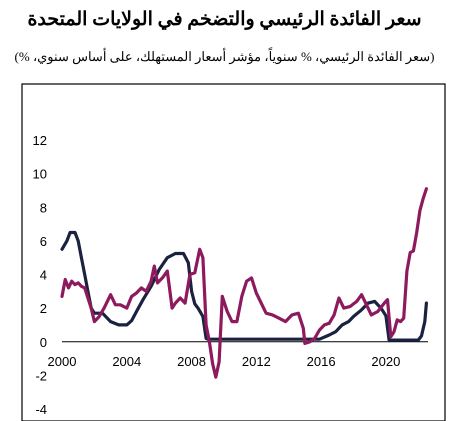 The image size is (449, 421). What do you see at coordinates (43, 275) in the screenshot?
I see `y-tick-label: 4` at bounding box center [43, 275].